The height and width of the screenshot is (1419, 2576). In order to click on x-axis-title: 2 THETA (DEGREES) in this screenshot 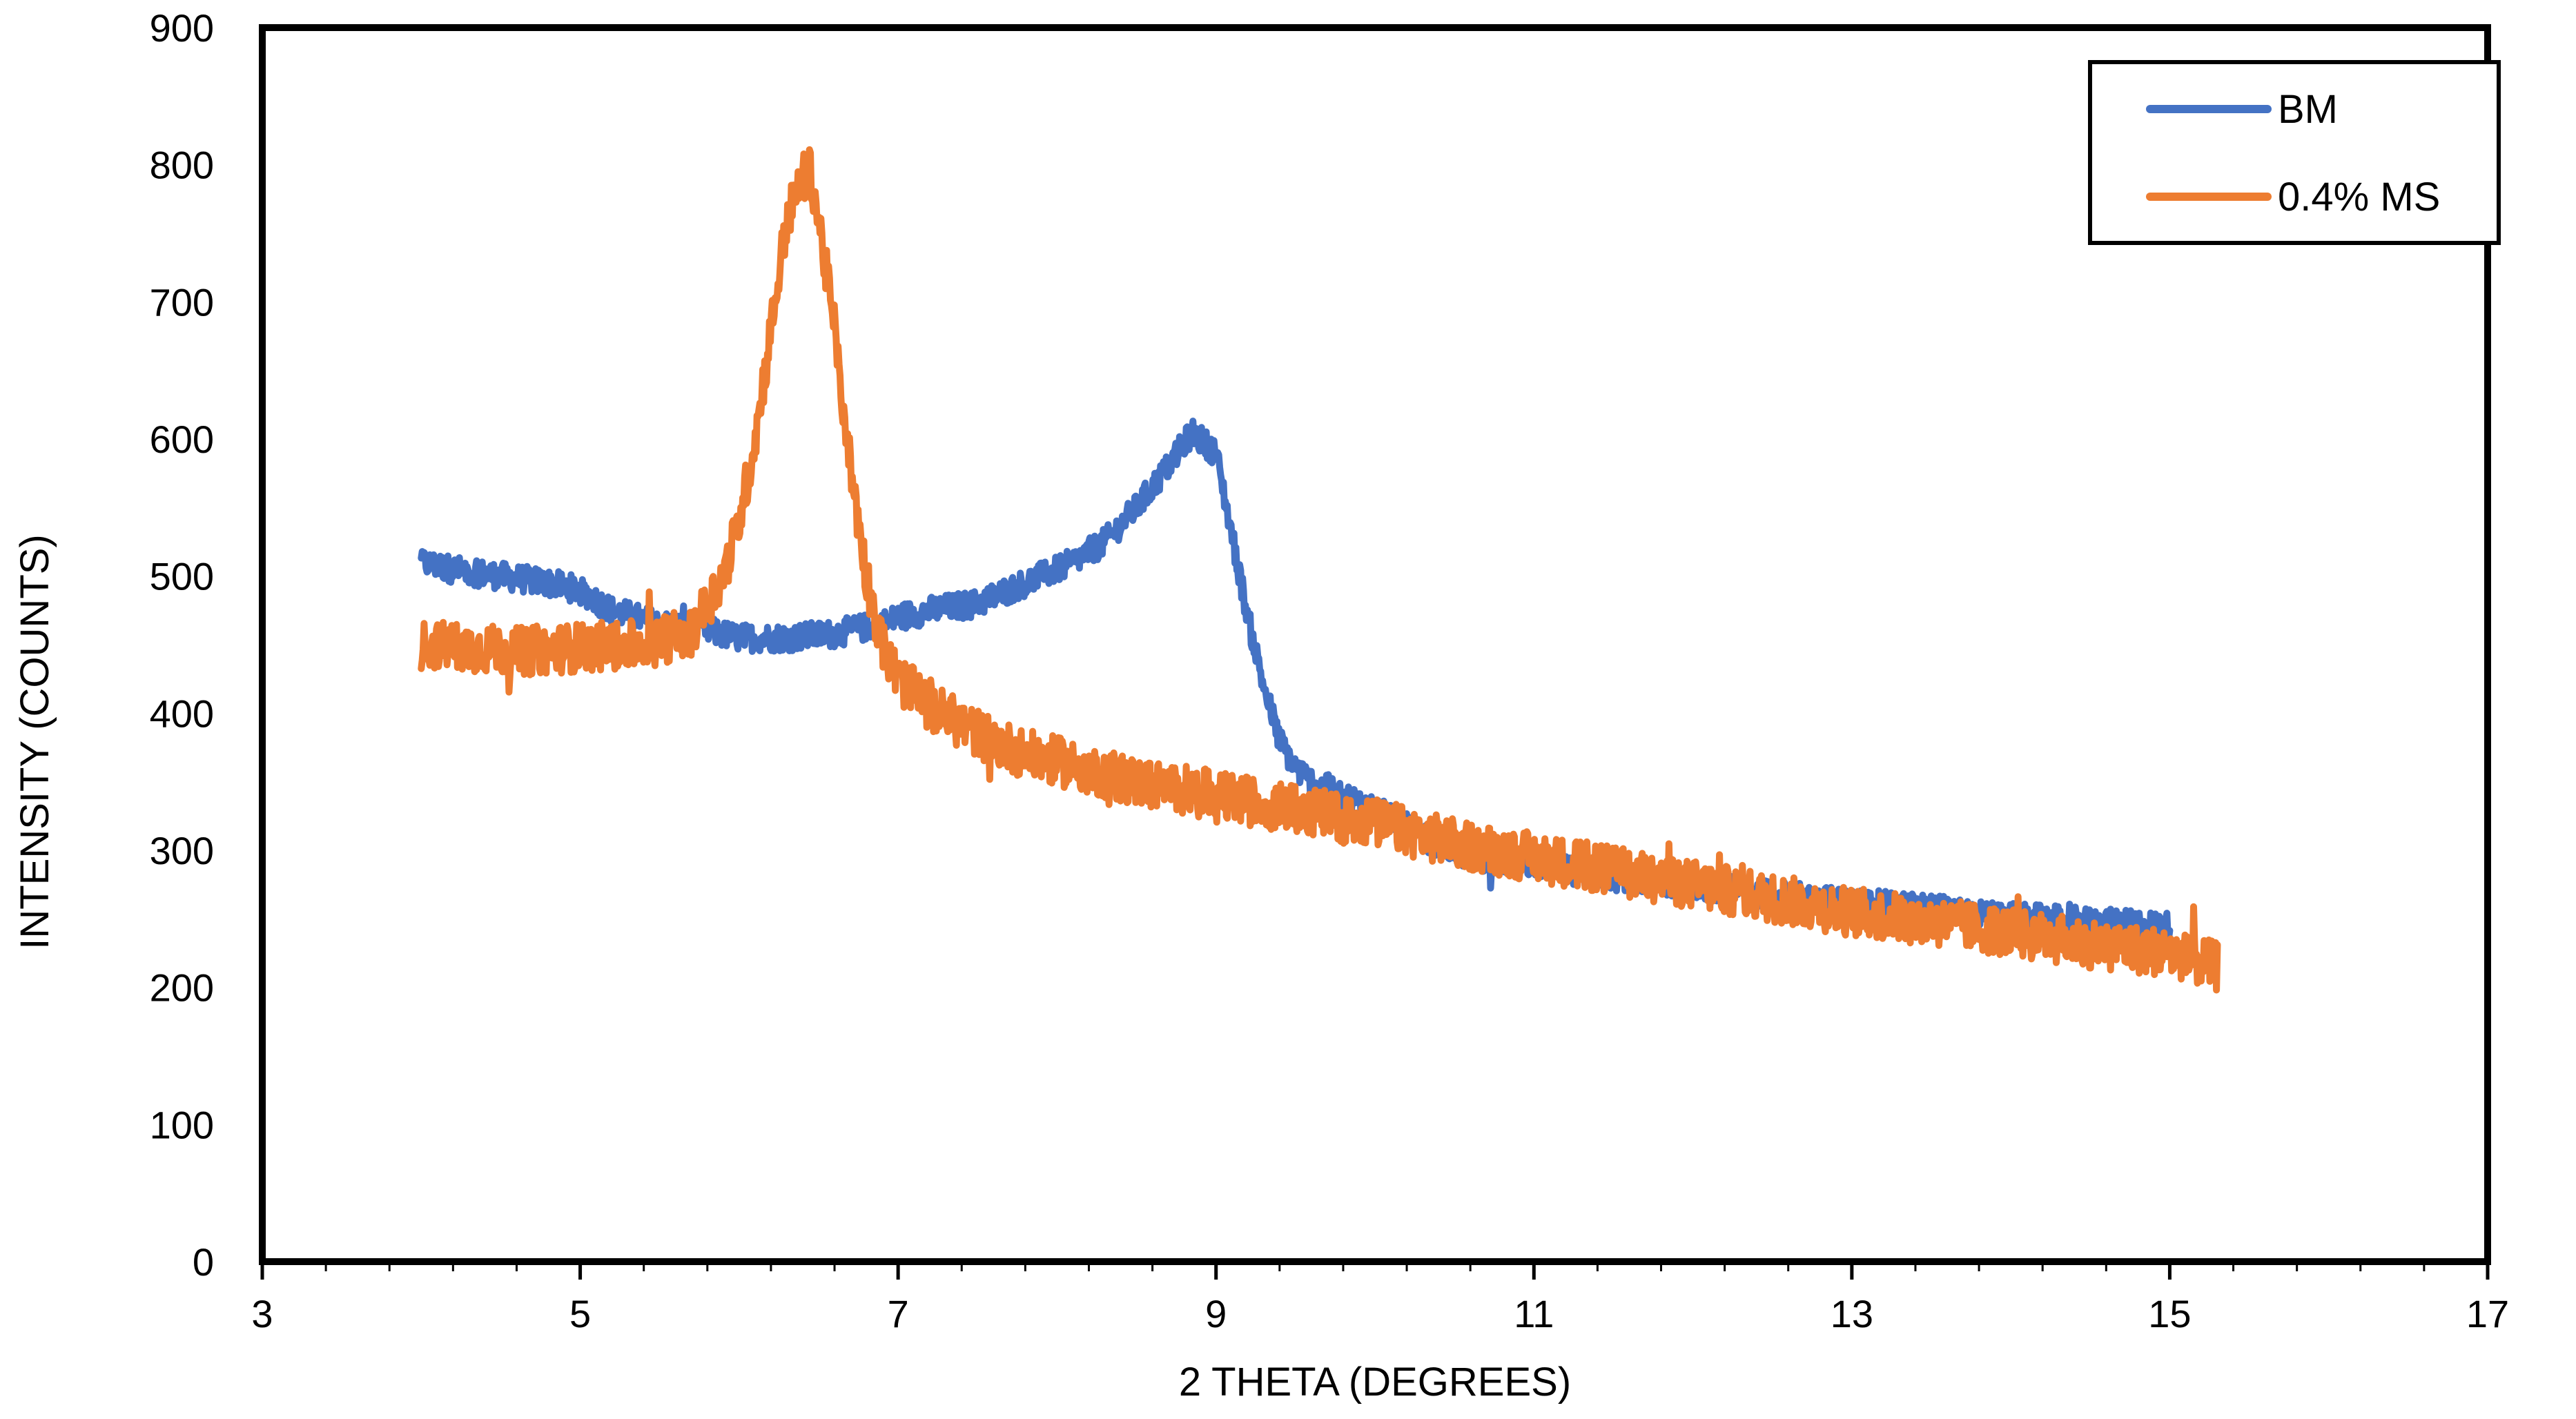, I will do `click(1375, 1382)`.